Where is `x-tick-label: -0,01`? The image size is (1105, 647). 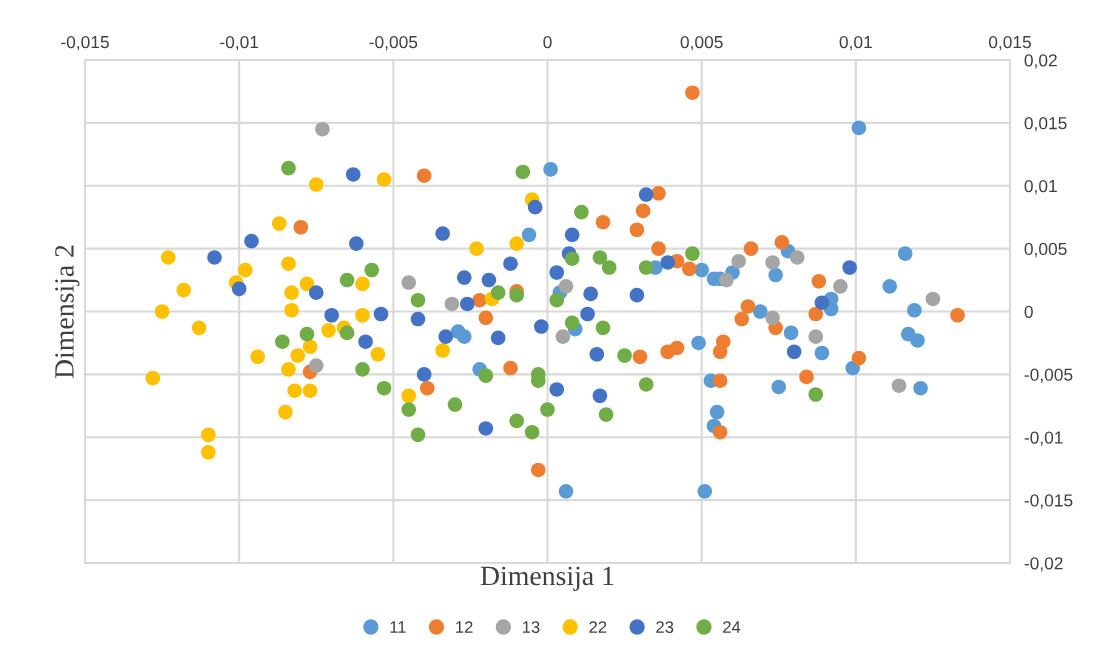 x-tick-label: -0,01 is located at coordinates (239, 43).